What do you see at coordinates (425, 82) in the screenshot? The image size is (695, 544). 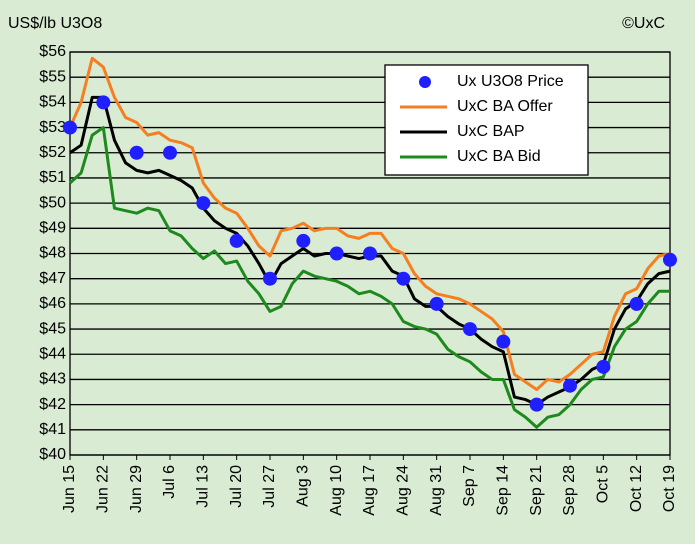 I see `legend-marker` at bounding box center [425, 82].